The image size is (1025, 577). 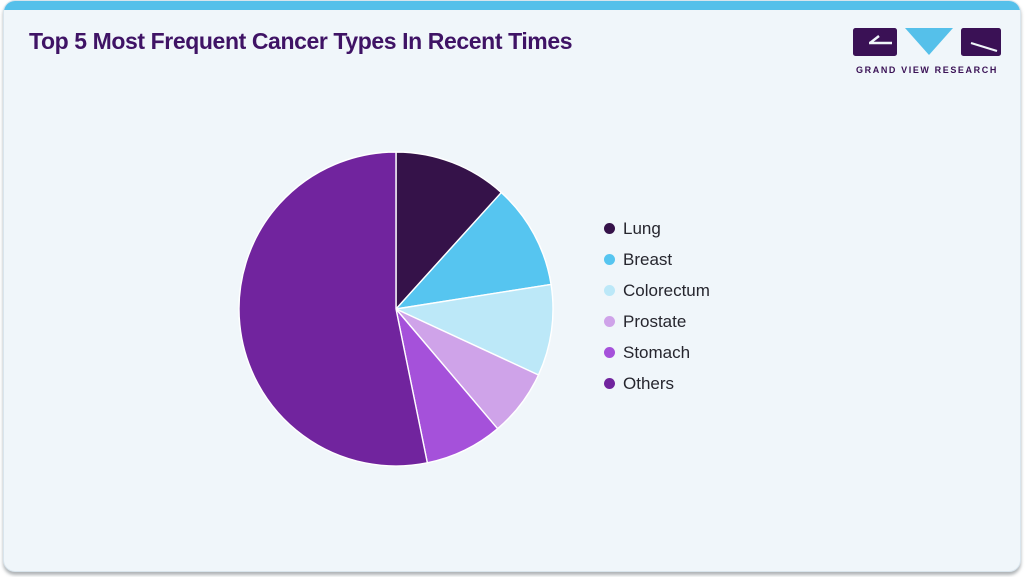 I want to click on legend-label-breast: Breast, so click(x=648, y=259).